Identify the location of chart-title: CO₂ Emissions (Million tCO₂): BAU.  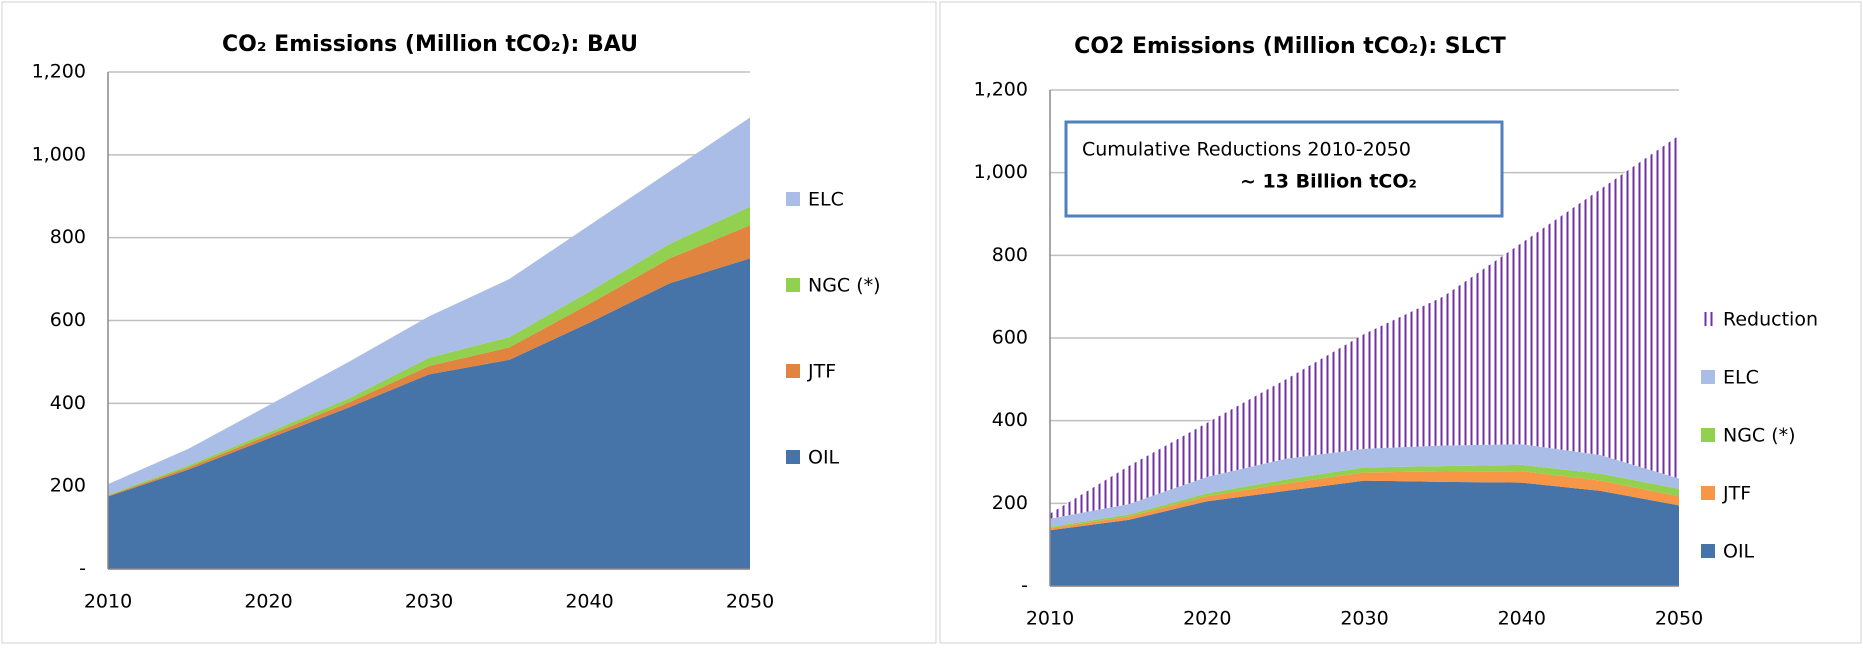
(430, 44).